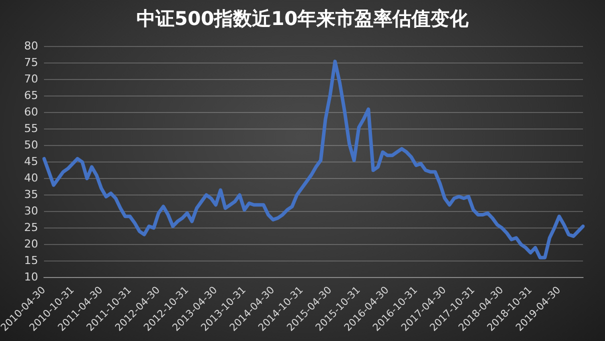 This screenshot has height=341, width=605. What do you see at coordinates (31, 145) in the screenshot?
I see `y-tick-label: 50` at bounding box center [31, 145].